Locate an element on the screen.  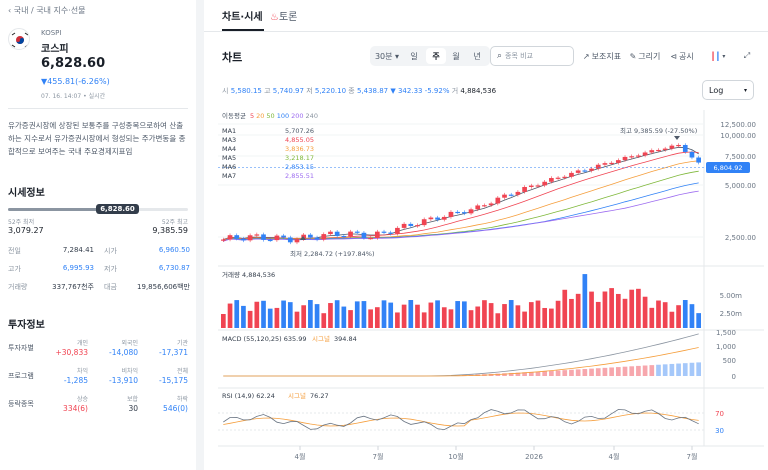
candlestick-icon: ┃ is located at coordinates (713, 56).